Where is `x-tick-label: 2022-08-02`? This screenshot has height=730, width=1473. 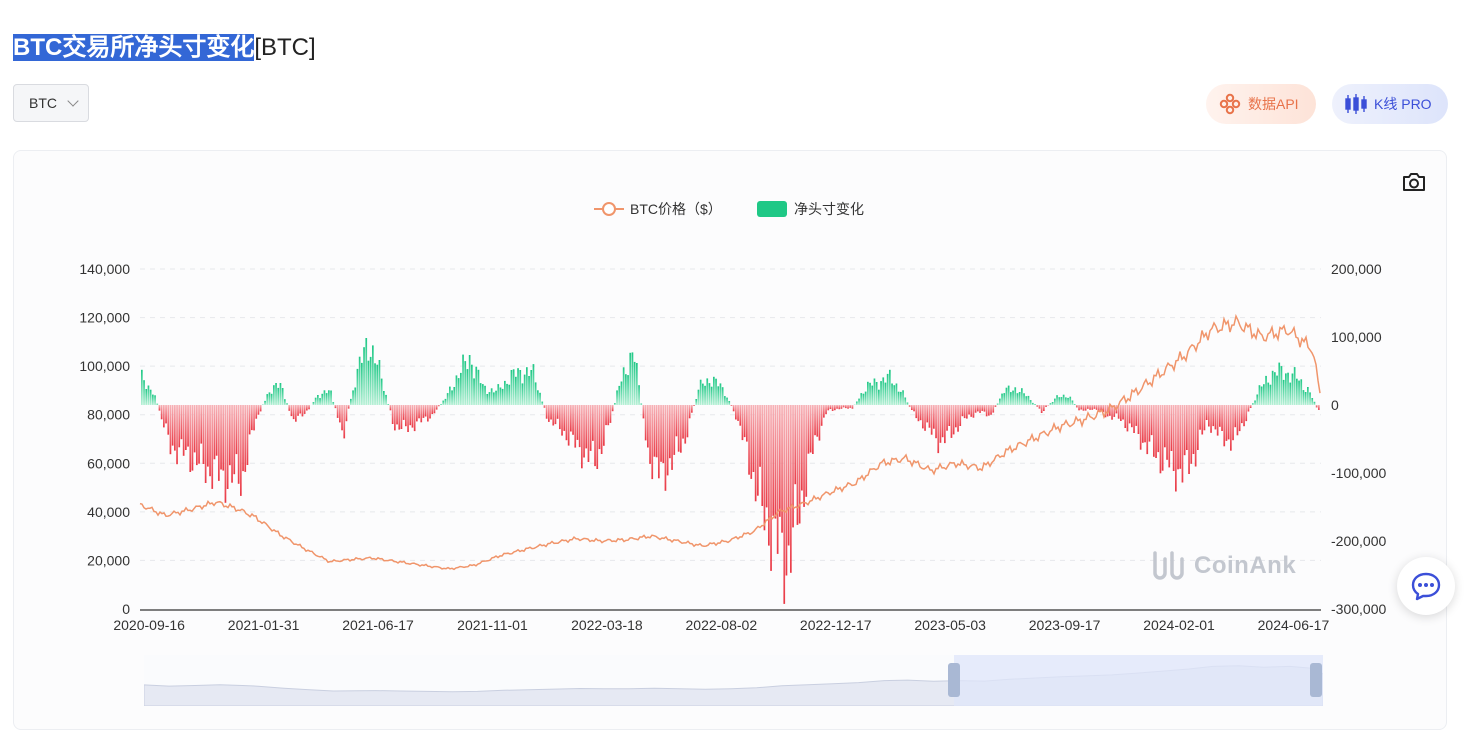 x-tick-label: 2022-08-02 is located at coordinates (722, 625).